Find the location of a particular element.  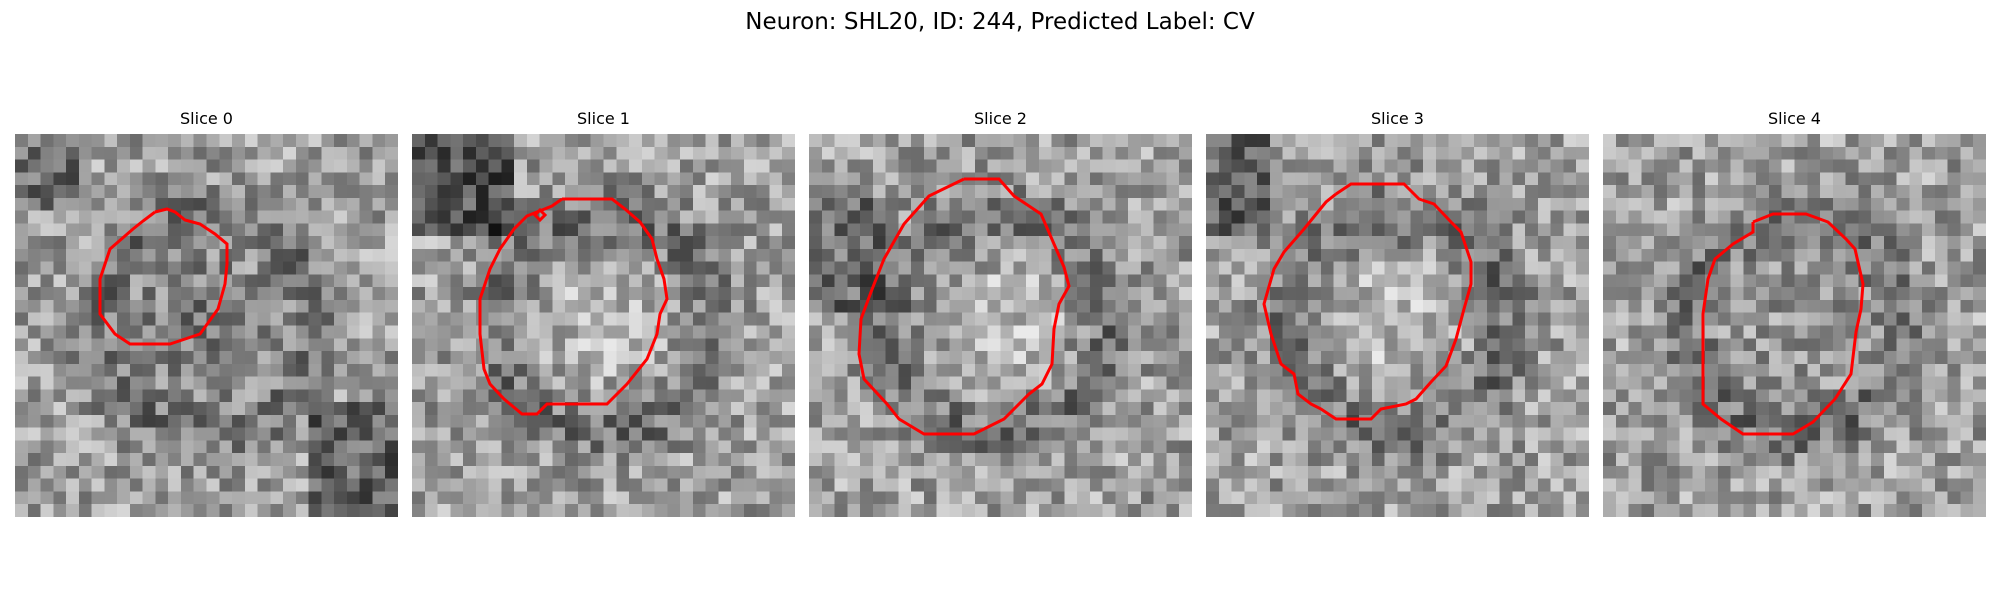

slice-panel-3: Slice 3 is located at coordinates (1397, 315).